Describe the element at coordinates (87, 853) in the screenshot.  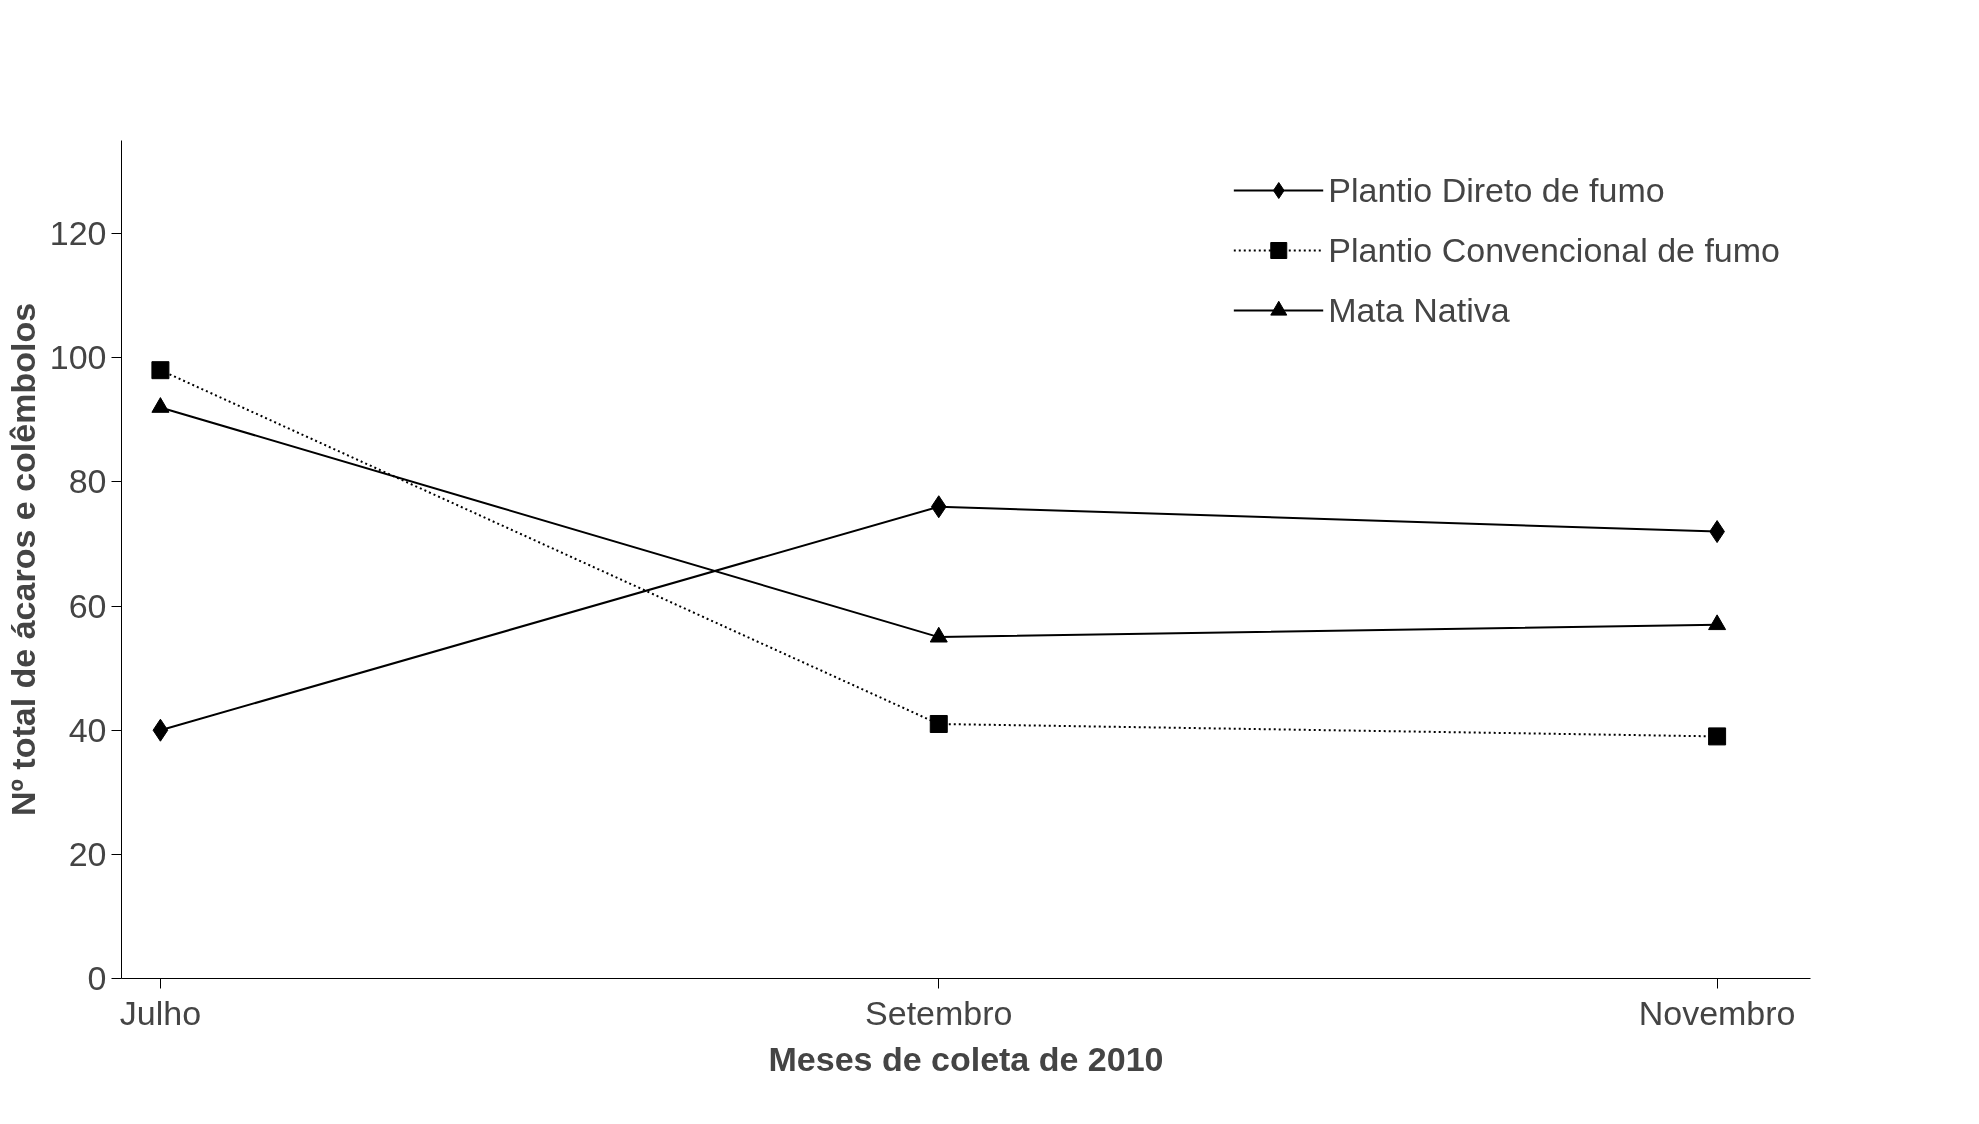
I see `y-tick-label: 20` at that location.